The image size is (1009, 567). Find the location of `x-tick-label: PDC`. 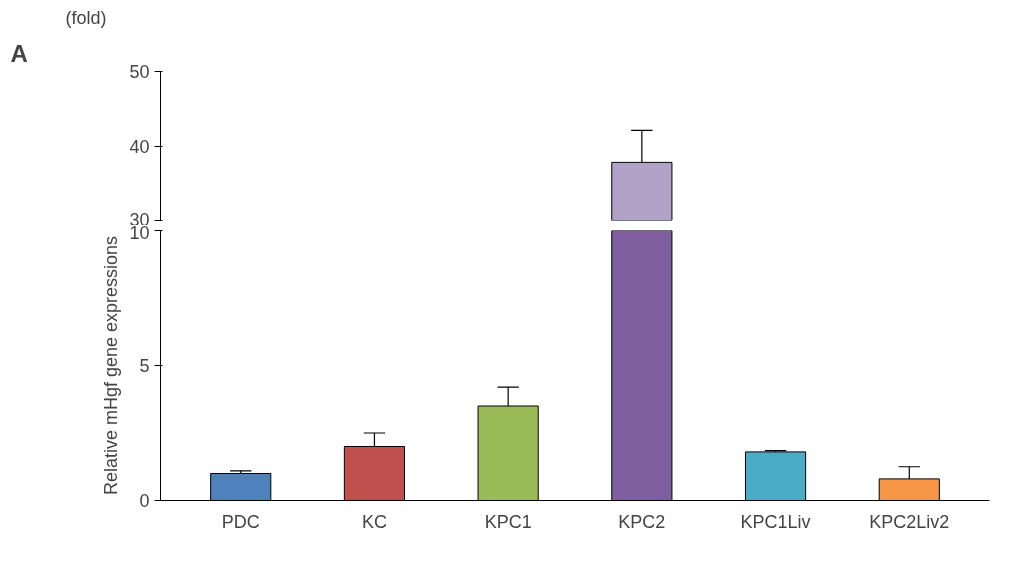

x-tick-label: PDC is located at coordinates (240, 521).